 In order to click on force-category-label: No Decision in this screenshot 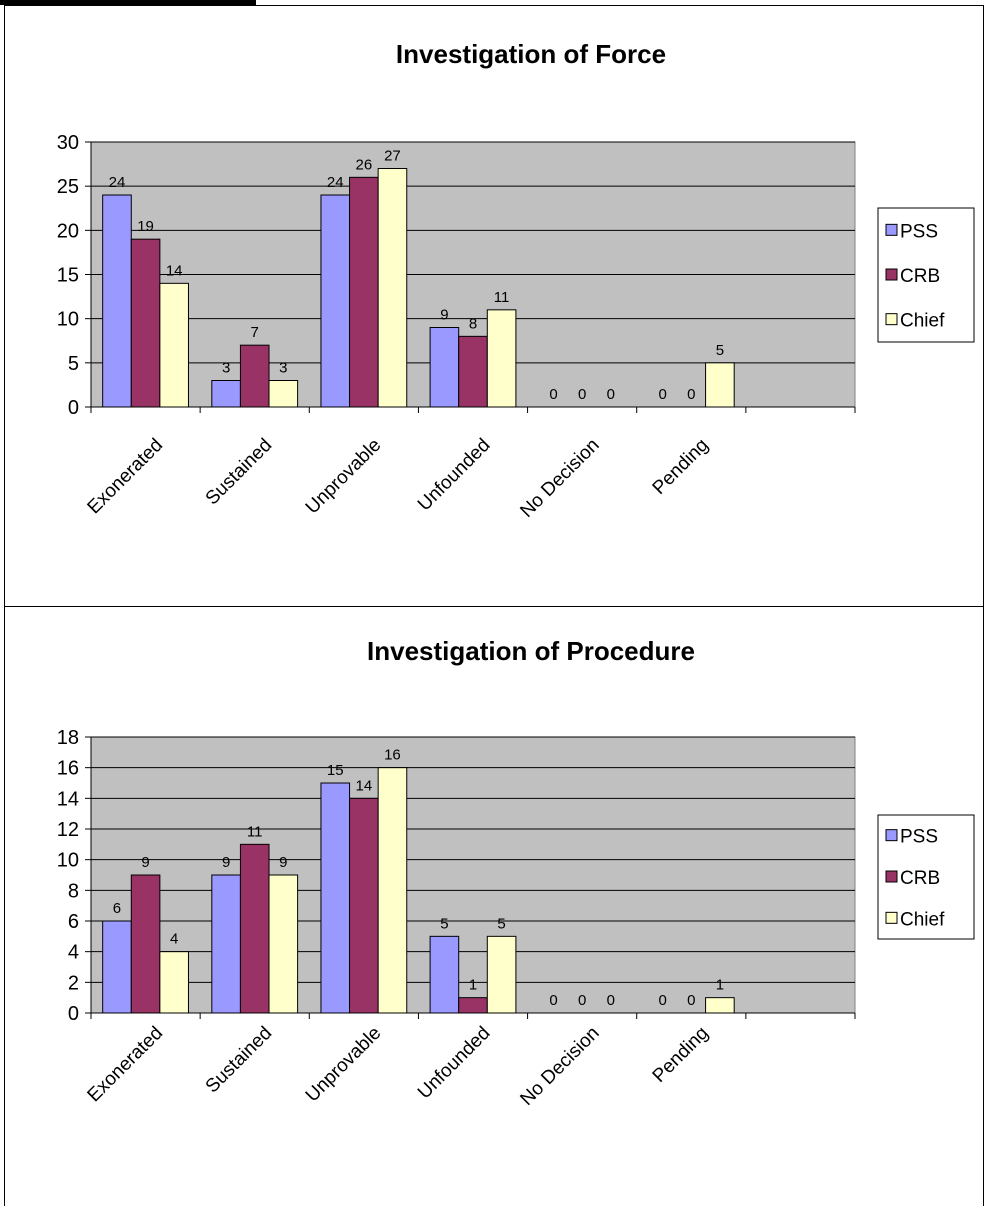, I will do `click(559, 478)`.